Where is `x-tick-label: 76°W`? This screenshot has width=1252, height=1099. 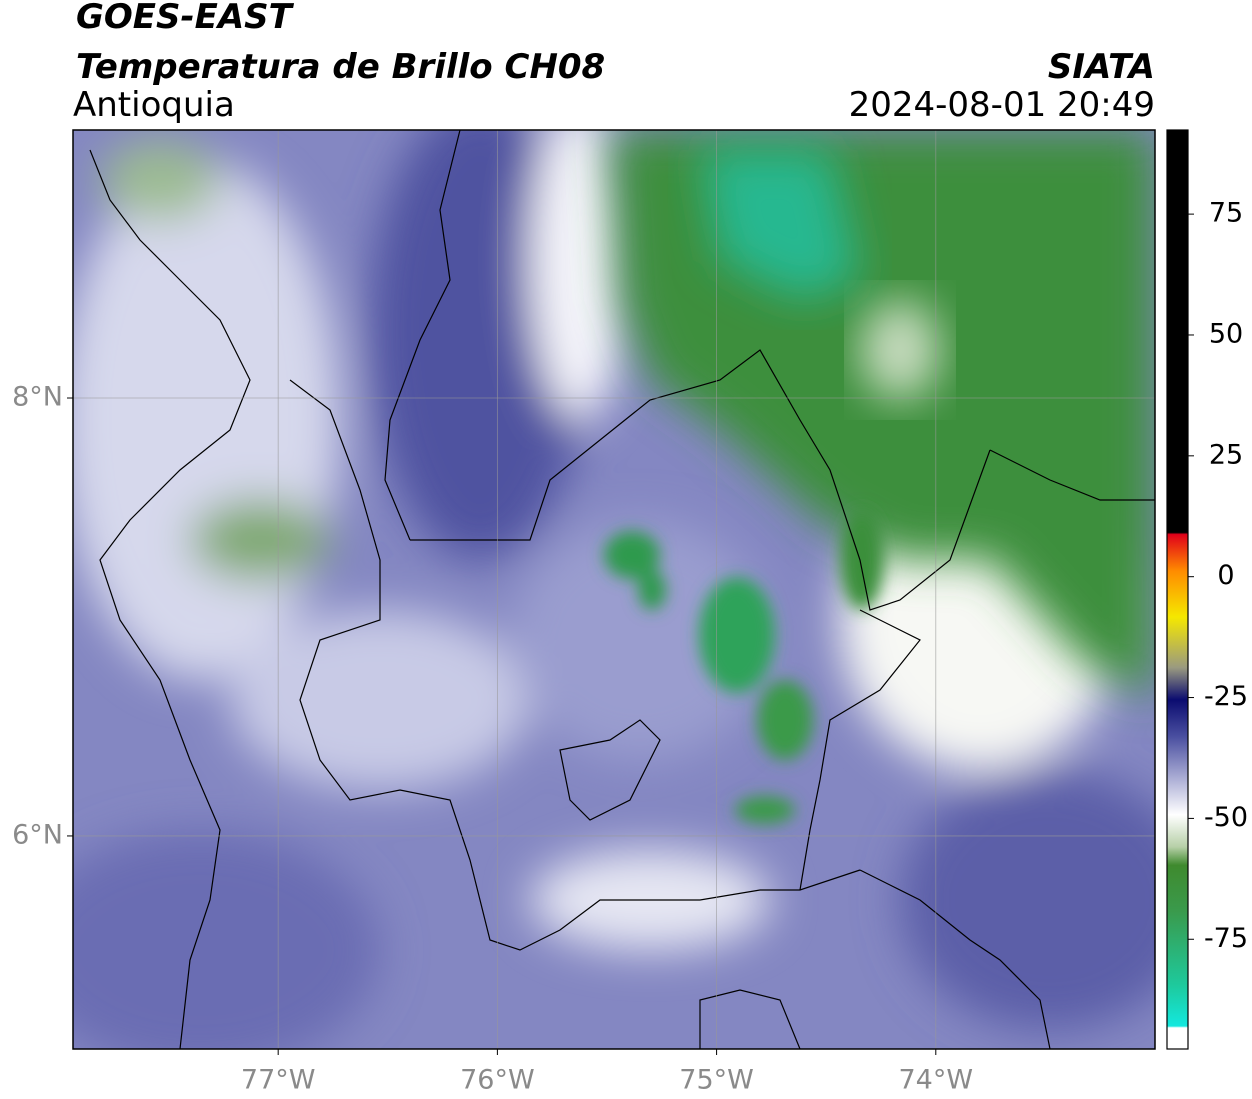
x-tick-label: 76°W is located at coordinates (497, 1080).